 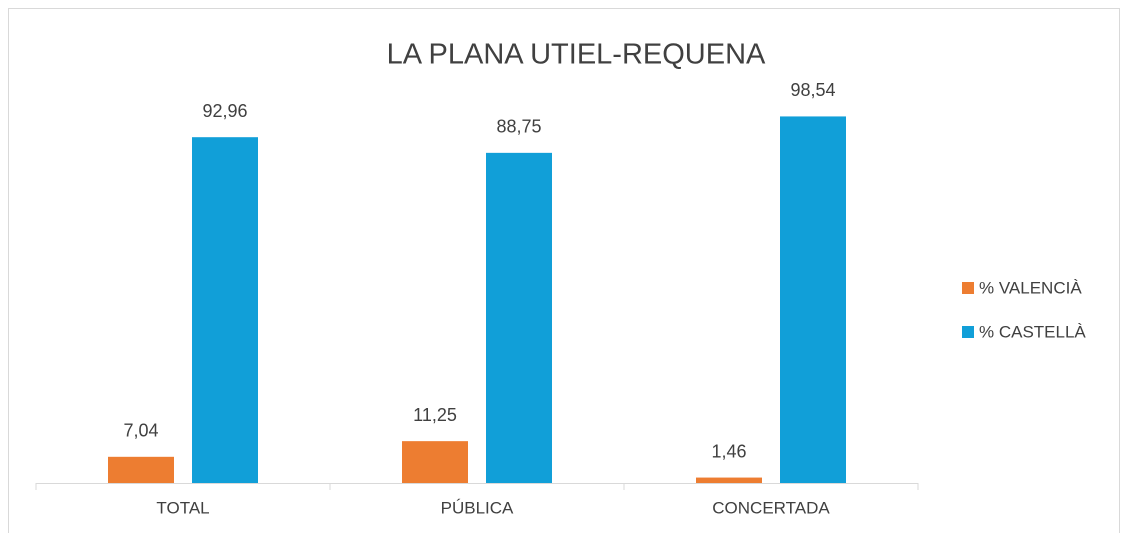 What do you see at coordinates (771, 507) in the screenshot?
I see `x-tick-label: CONCERTADA` at bounding box center [771, 507].